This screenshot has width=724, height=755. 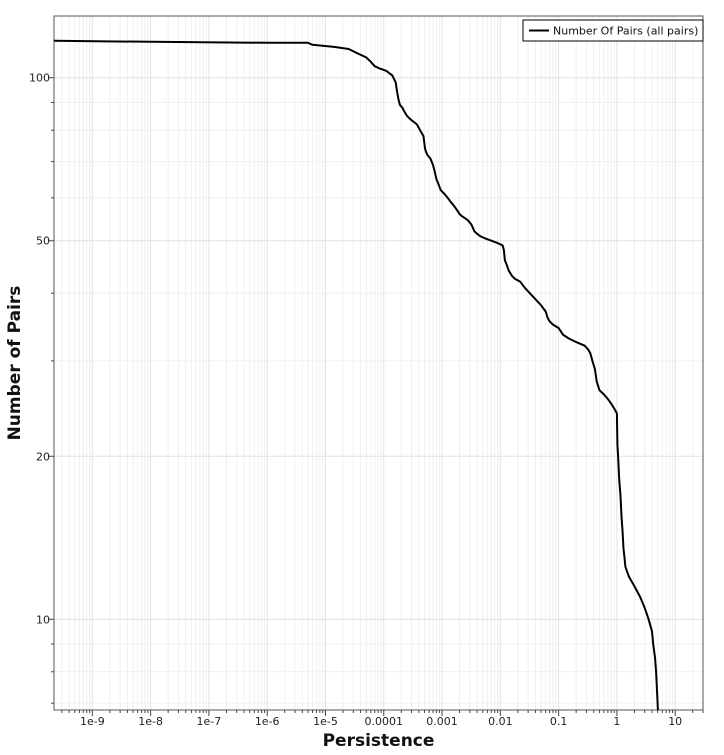 I want to click on x-tick-label: 0.0001, so click(x=384, y=721).